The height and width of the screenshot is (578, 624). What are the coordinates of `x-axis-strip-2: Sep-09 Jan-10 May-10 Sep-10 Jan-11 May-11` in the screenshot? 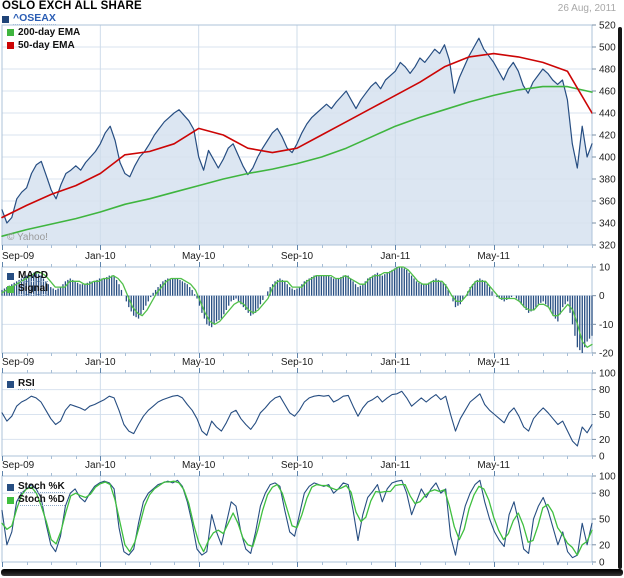 It's located at (312, 363).